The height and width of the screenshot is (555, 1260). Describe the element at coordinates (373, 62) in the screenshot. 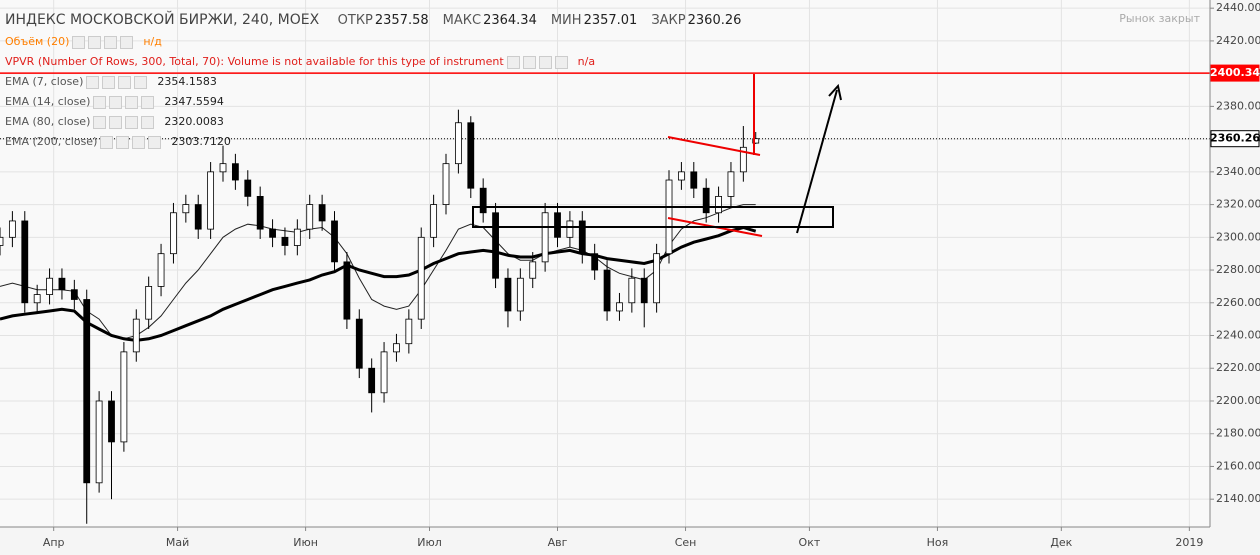

I see `legend-row: VPVR (Number Of Rows, 300, Total, 70)` at that location.